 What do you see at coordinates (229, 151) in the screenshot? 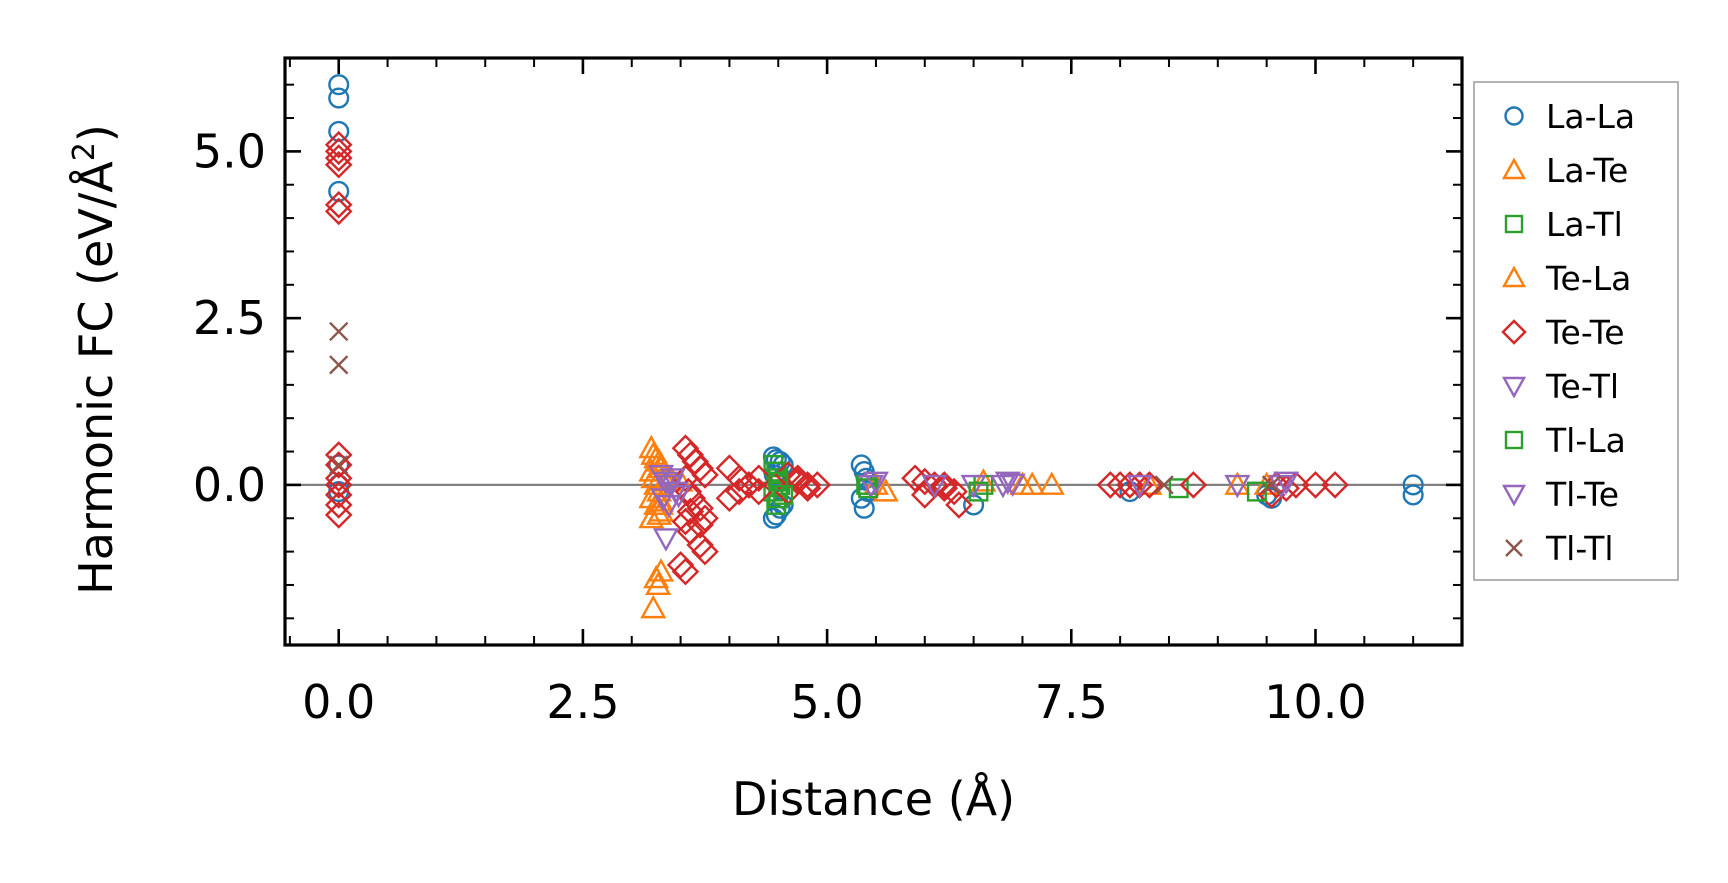
I see `y-tick-label: 5.0` at bounding box center [229, 151].